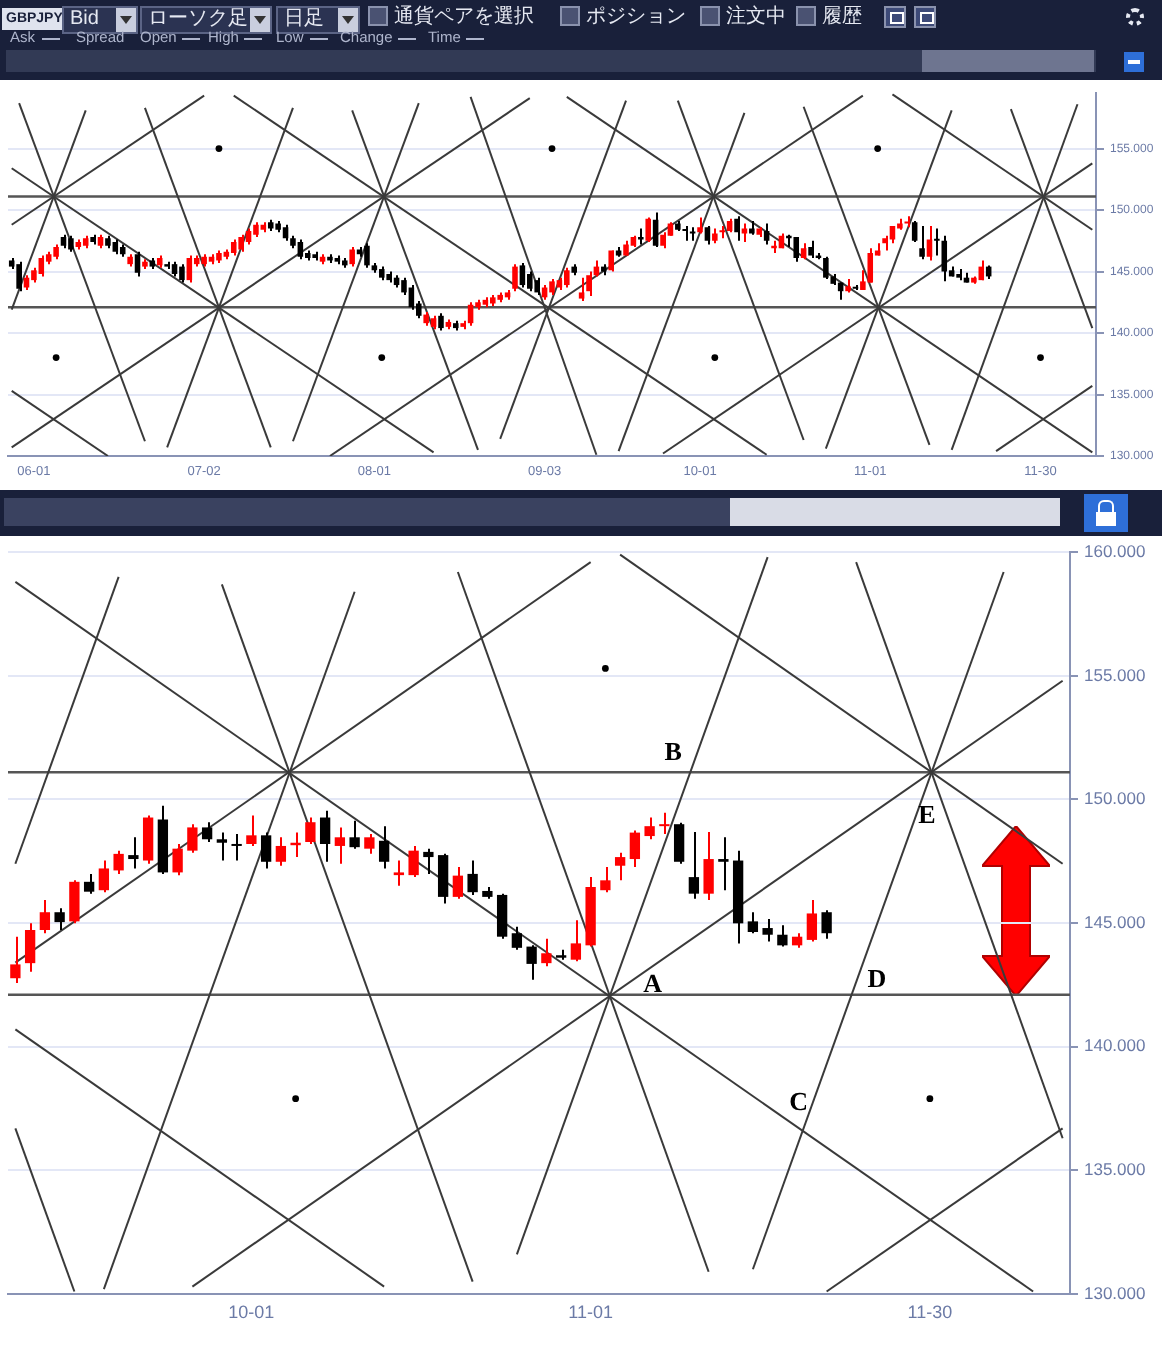  I want to click on dropdown: ローソク足, so click(206, 20).